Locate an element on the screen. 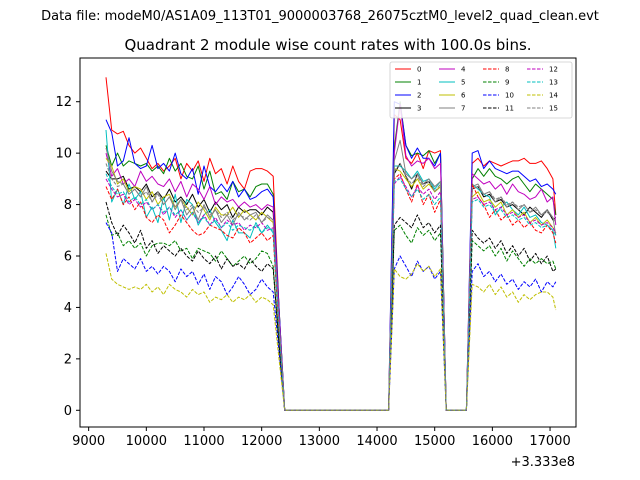  legend-label-6: 6 is located at coordinates (463, 96).